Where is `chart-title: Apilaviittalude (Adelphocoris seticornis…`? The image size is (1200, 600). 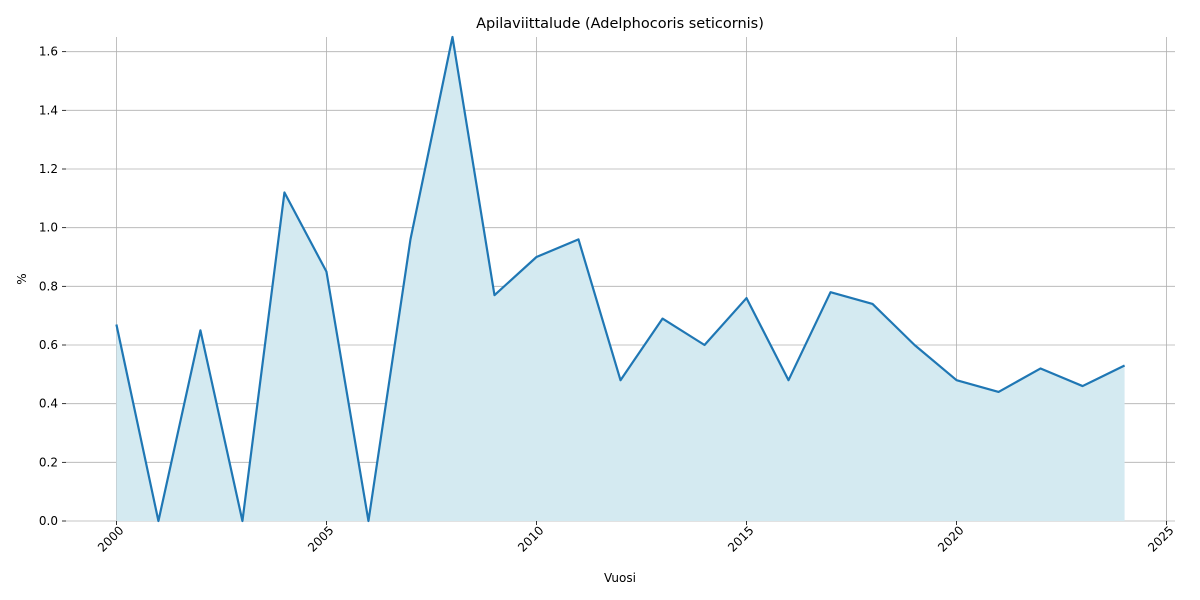
chart-title: Apilaviittalude (Adelphocoris seticornis… is located at coordinates (620, 24).